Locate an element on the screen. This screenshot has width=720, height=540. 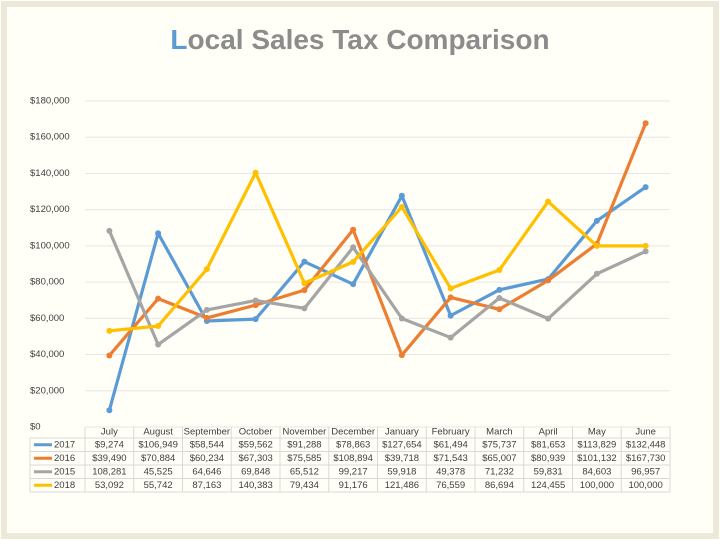
table-value: 108,281 is located at coordinates (109, 471).